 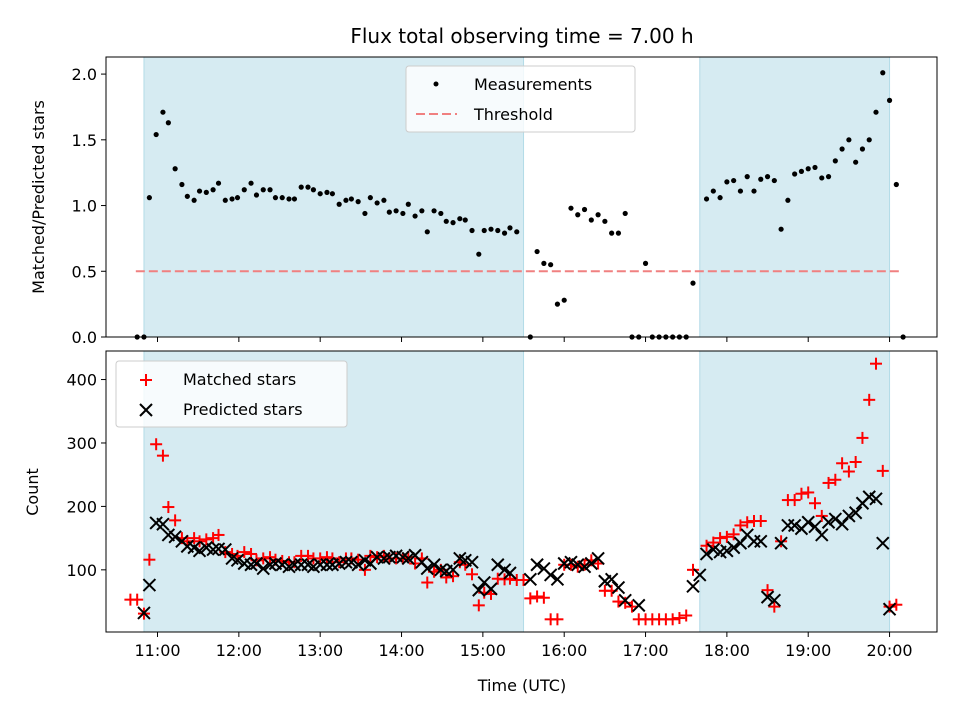 I want to click on threshold-legend-label: Threshold, so click(x=513, y=114).